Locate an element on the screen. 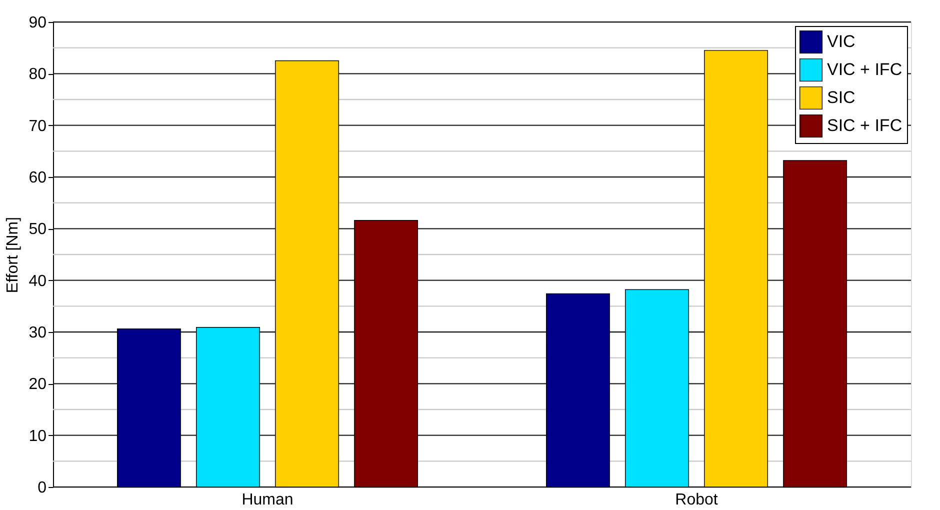 The height and width of the screenshot is (510, 940). y-tick-label: 70 is located at coordinates (37, 126).